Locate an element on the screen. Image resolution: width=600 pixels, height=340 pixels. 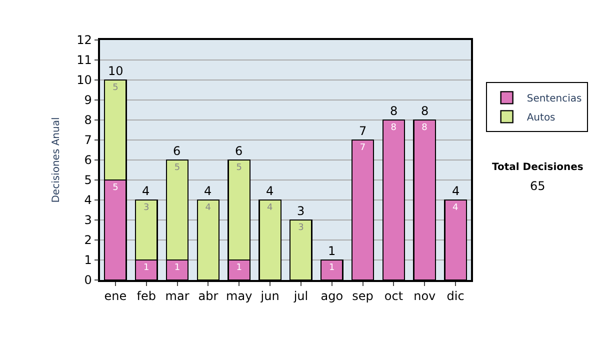
y-axis-title: Decisiones Anual is located at coordinates (56, 160).